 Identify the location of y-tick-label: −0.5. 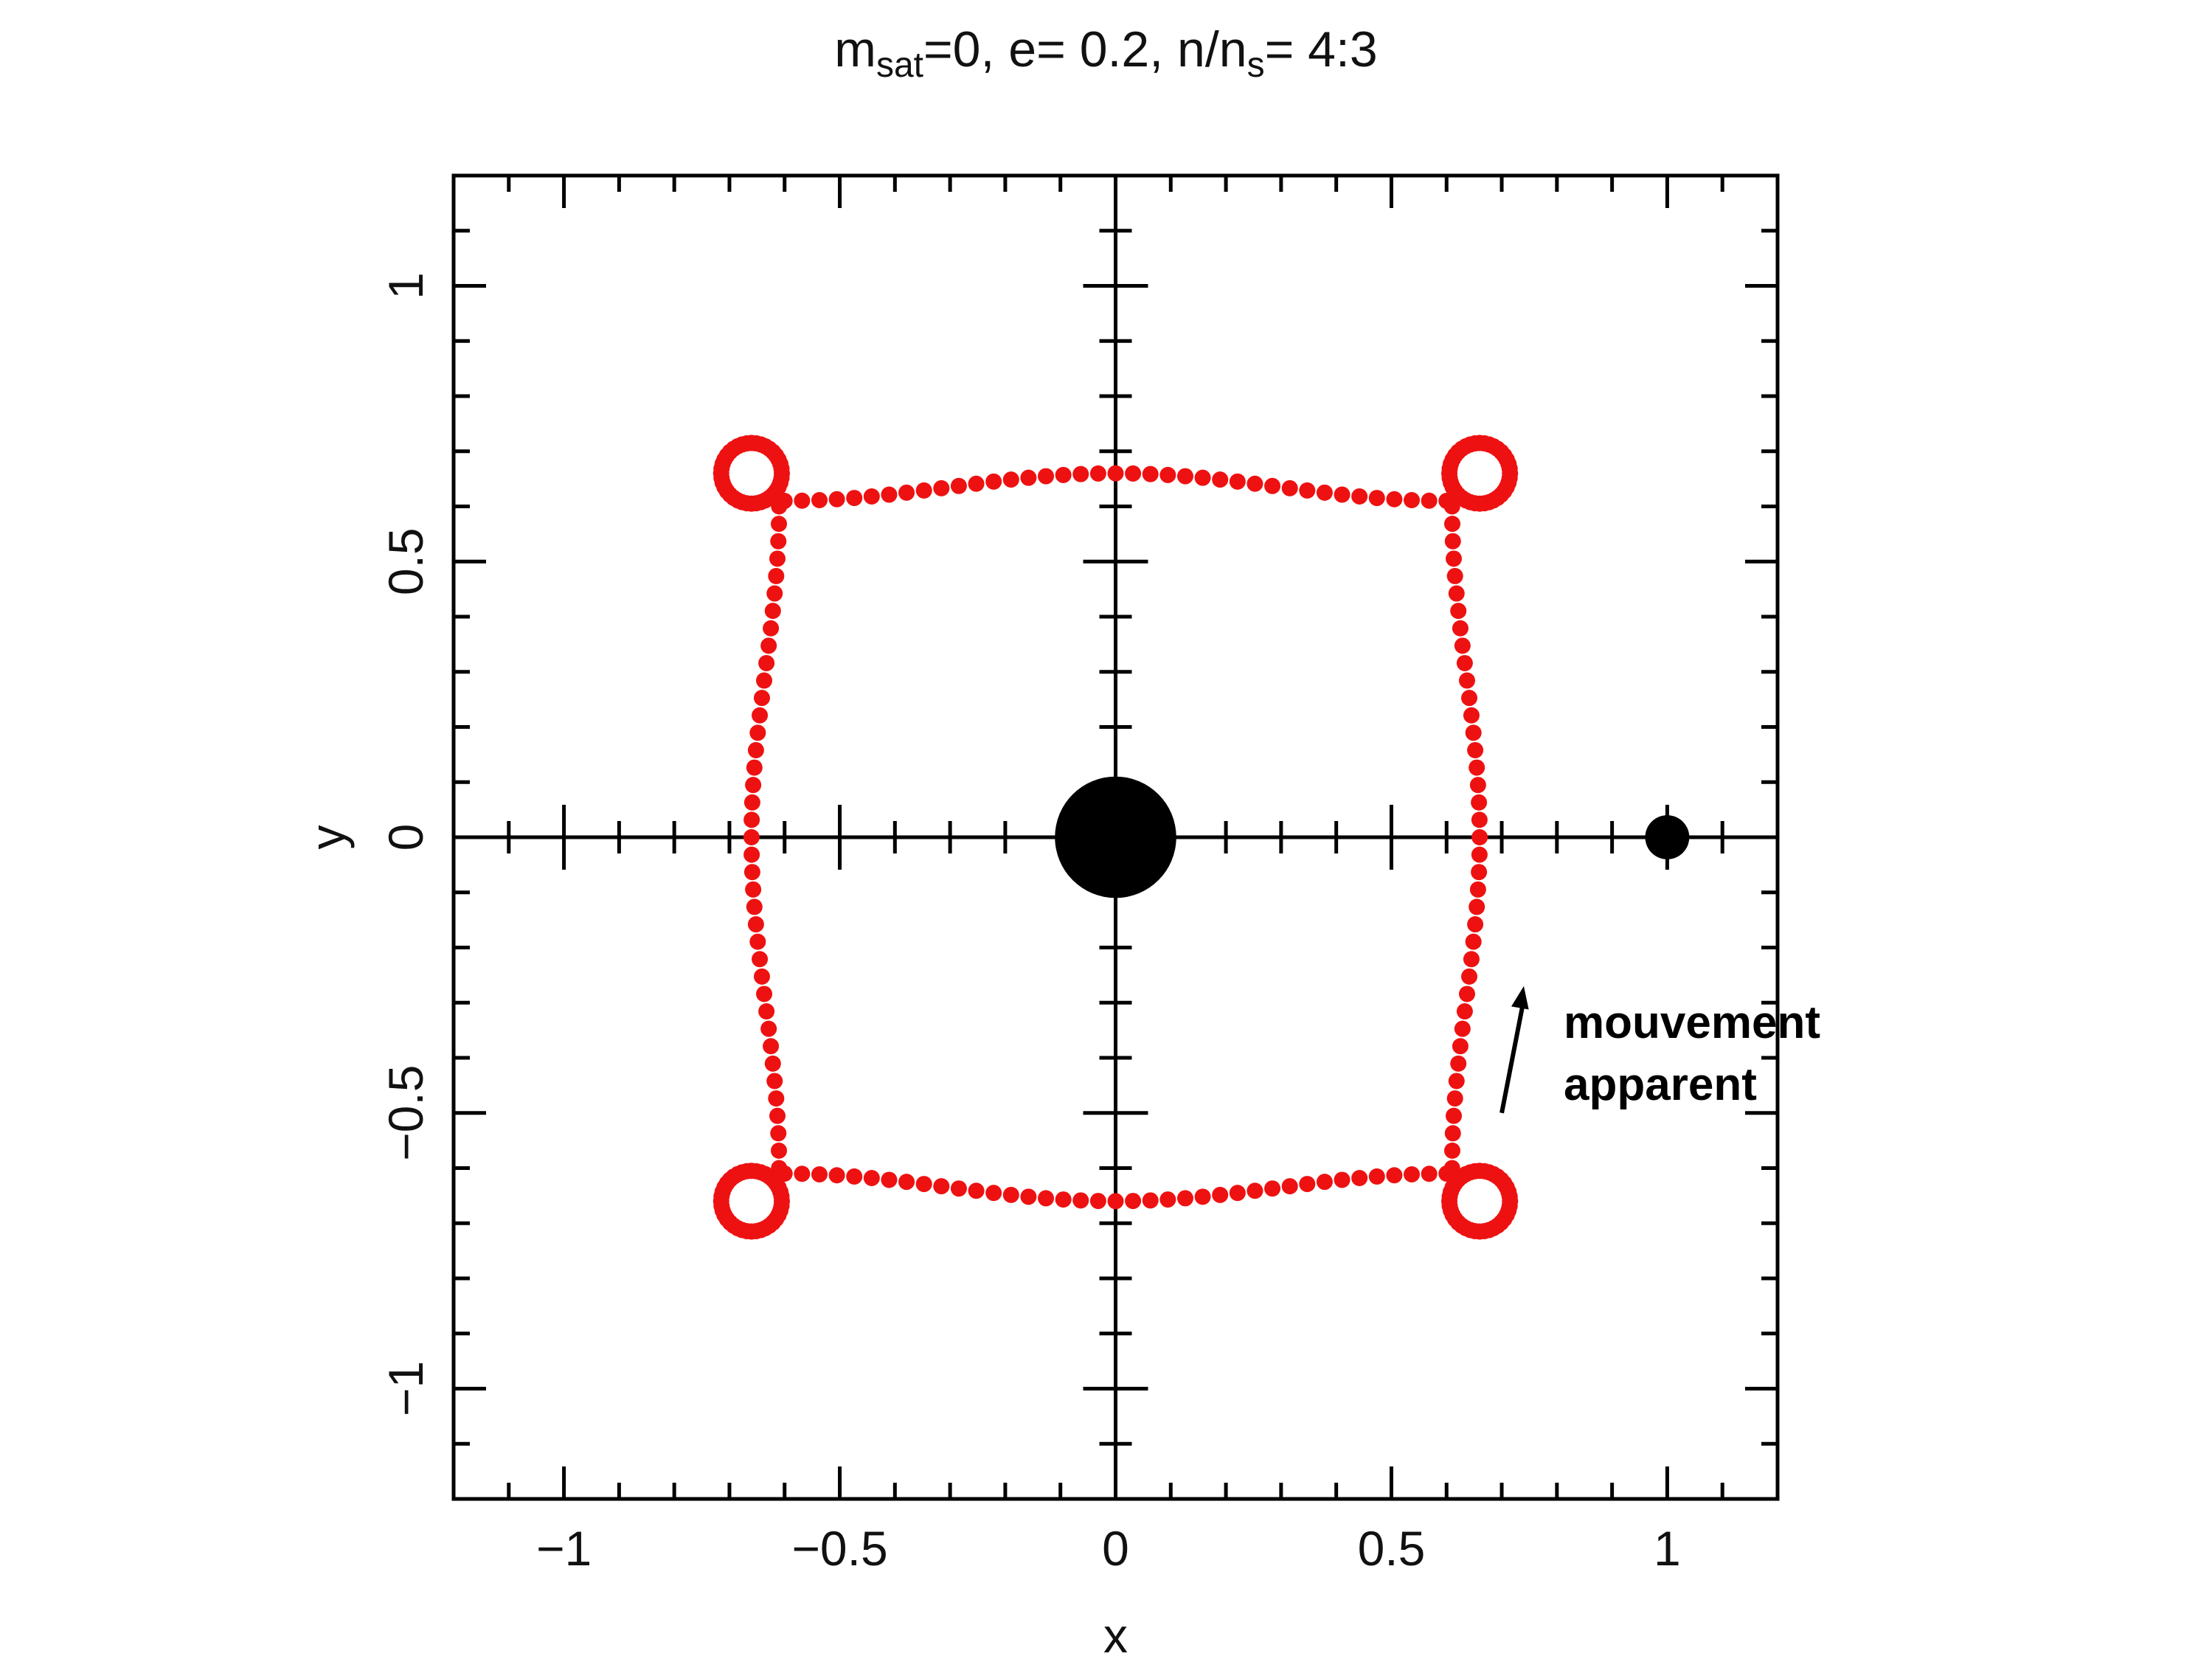
(406, 1113).